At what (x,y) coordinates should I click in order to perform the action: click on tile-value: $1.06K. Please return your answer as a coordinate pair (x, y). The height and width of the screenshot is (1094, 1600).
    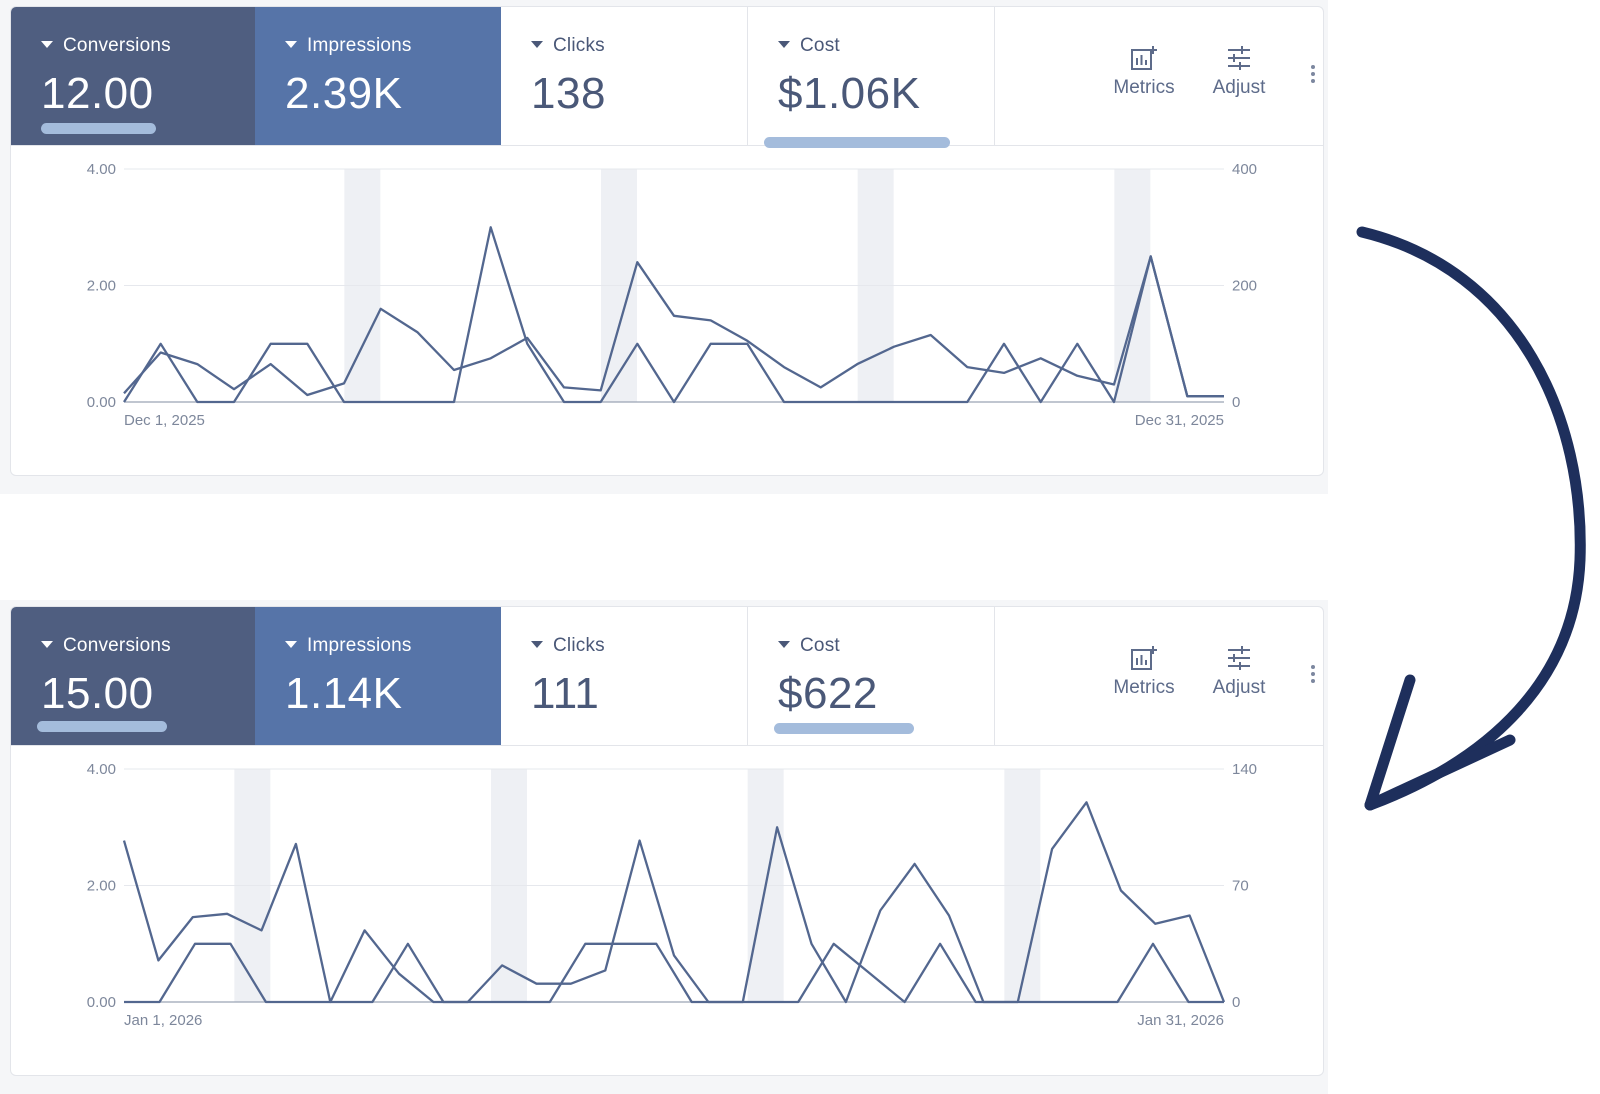
    Looking at the image, I should click on (849, 93).